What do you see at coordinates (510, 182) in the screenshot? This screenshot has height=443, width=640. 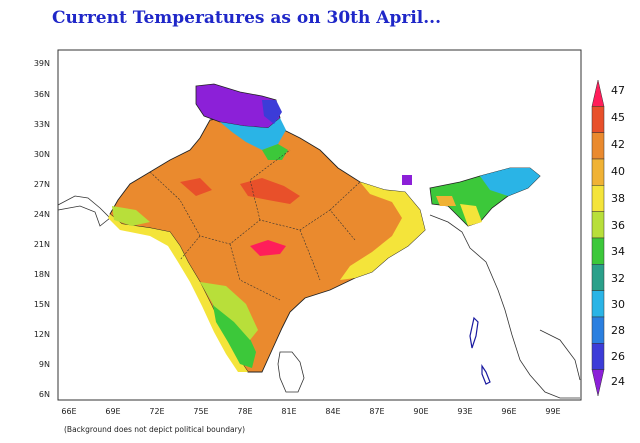 I see `northeast-cyan` at bounding box center [510, 182].